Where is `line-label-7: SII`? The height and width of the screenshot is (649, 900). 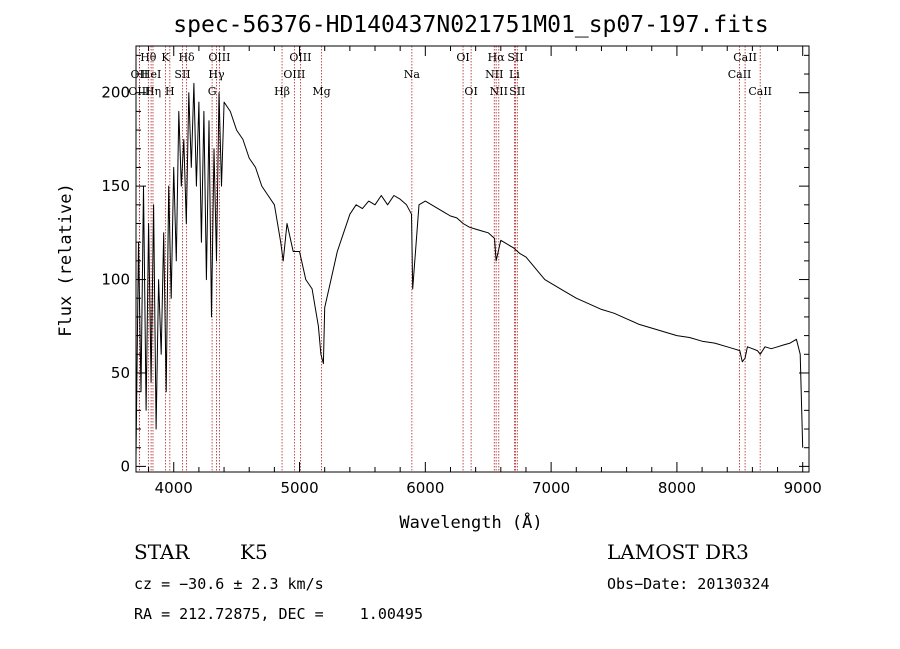 line-label-7: SII is located at coordinates (182, 74).